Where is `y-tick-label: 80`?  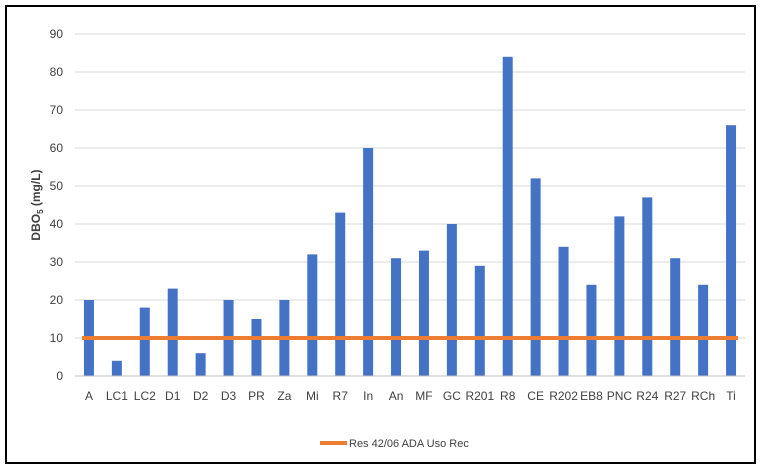 y-tick-label: 80 is located at coordinates (57, 72).